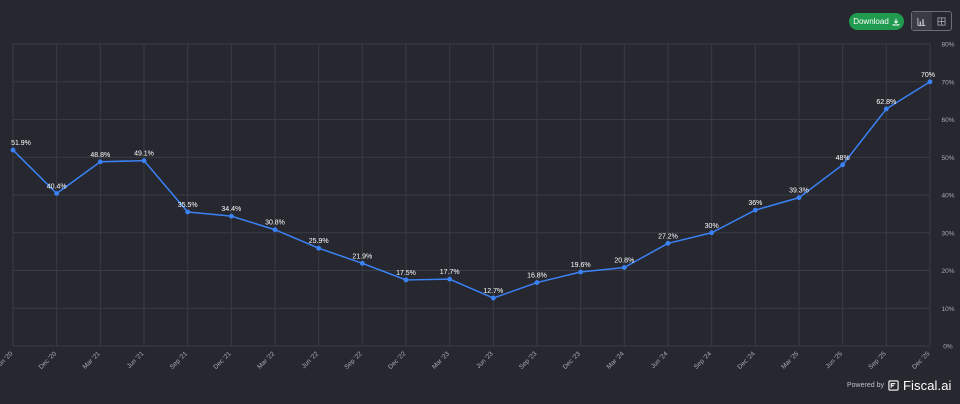 The image size is (960, 404). What do you see at coordinates (92, 360) in the screenshot?
I see `x-tick-label: Mar '21` at bounding box center [92, 360].